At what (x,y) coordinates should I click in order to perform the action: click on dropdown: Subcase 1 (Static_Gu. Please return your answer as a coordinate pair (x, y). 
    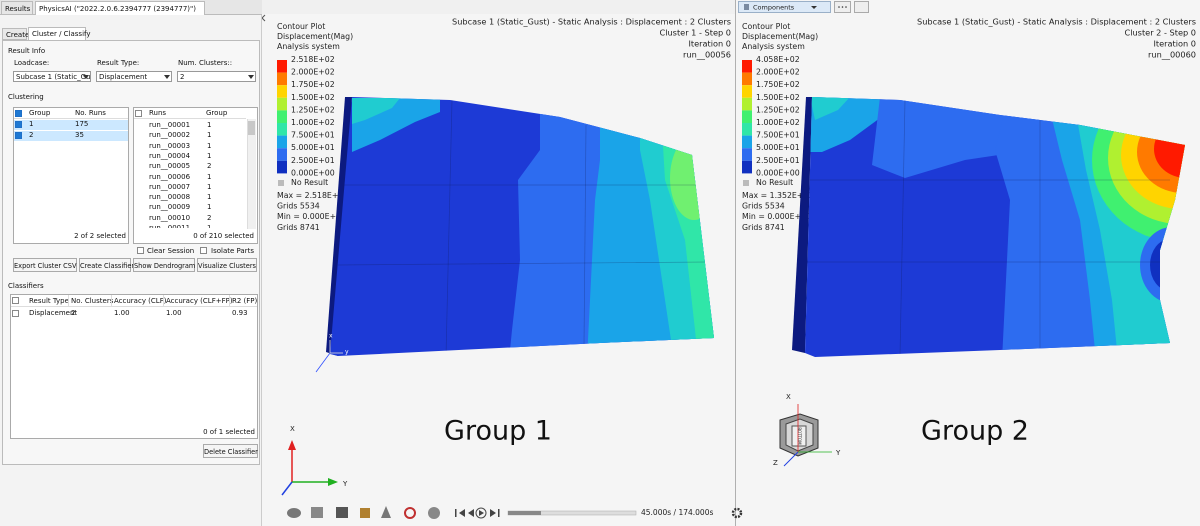
    Looking at the image, I should click on (52, 76).